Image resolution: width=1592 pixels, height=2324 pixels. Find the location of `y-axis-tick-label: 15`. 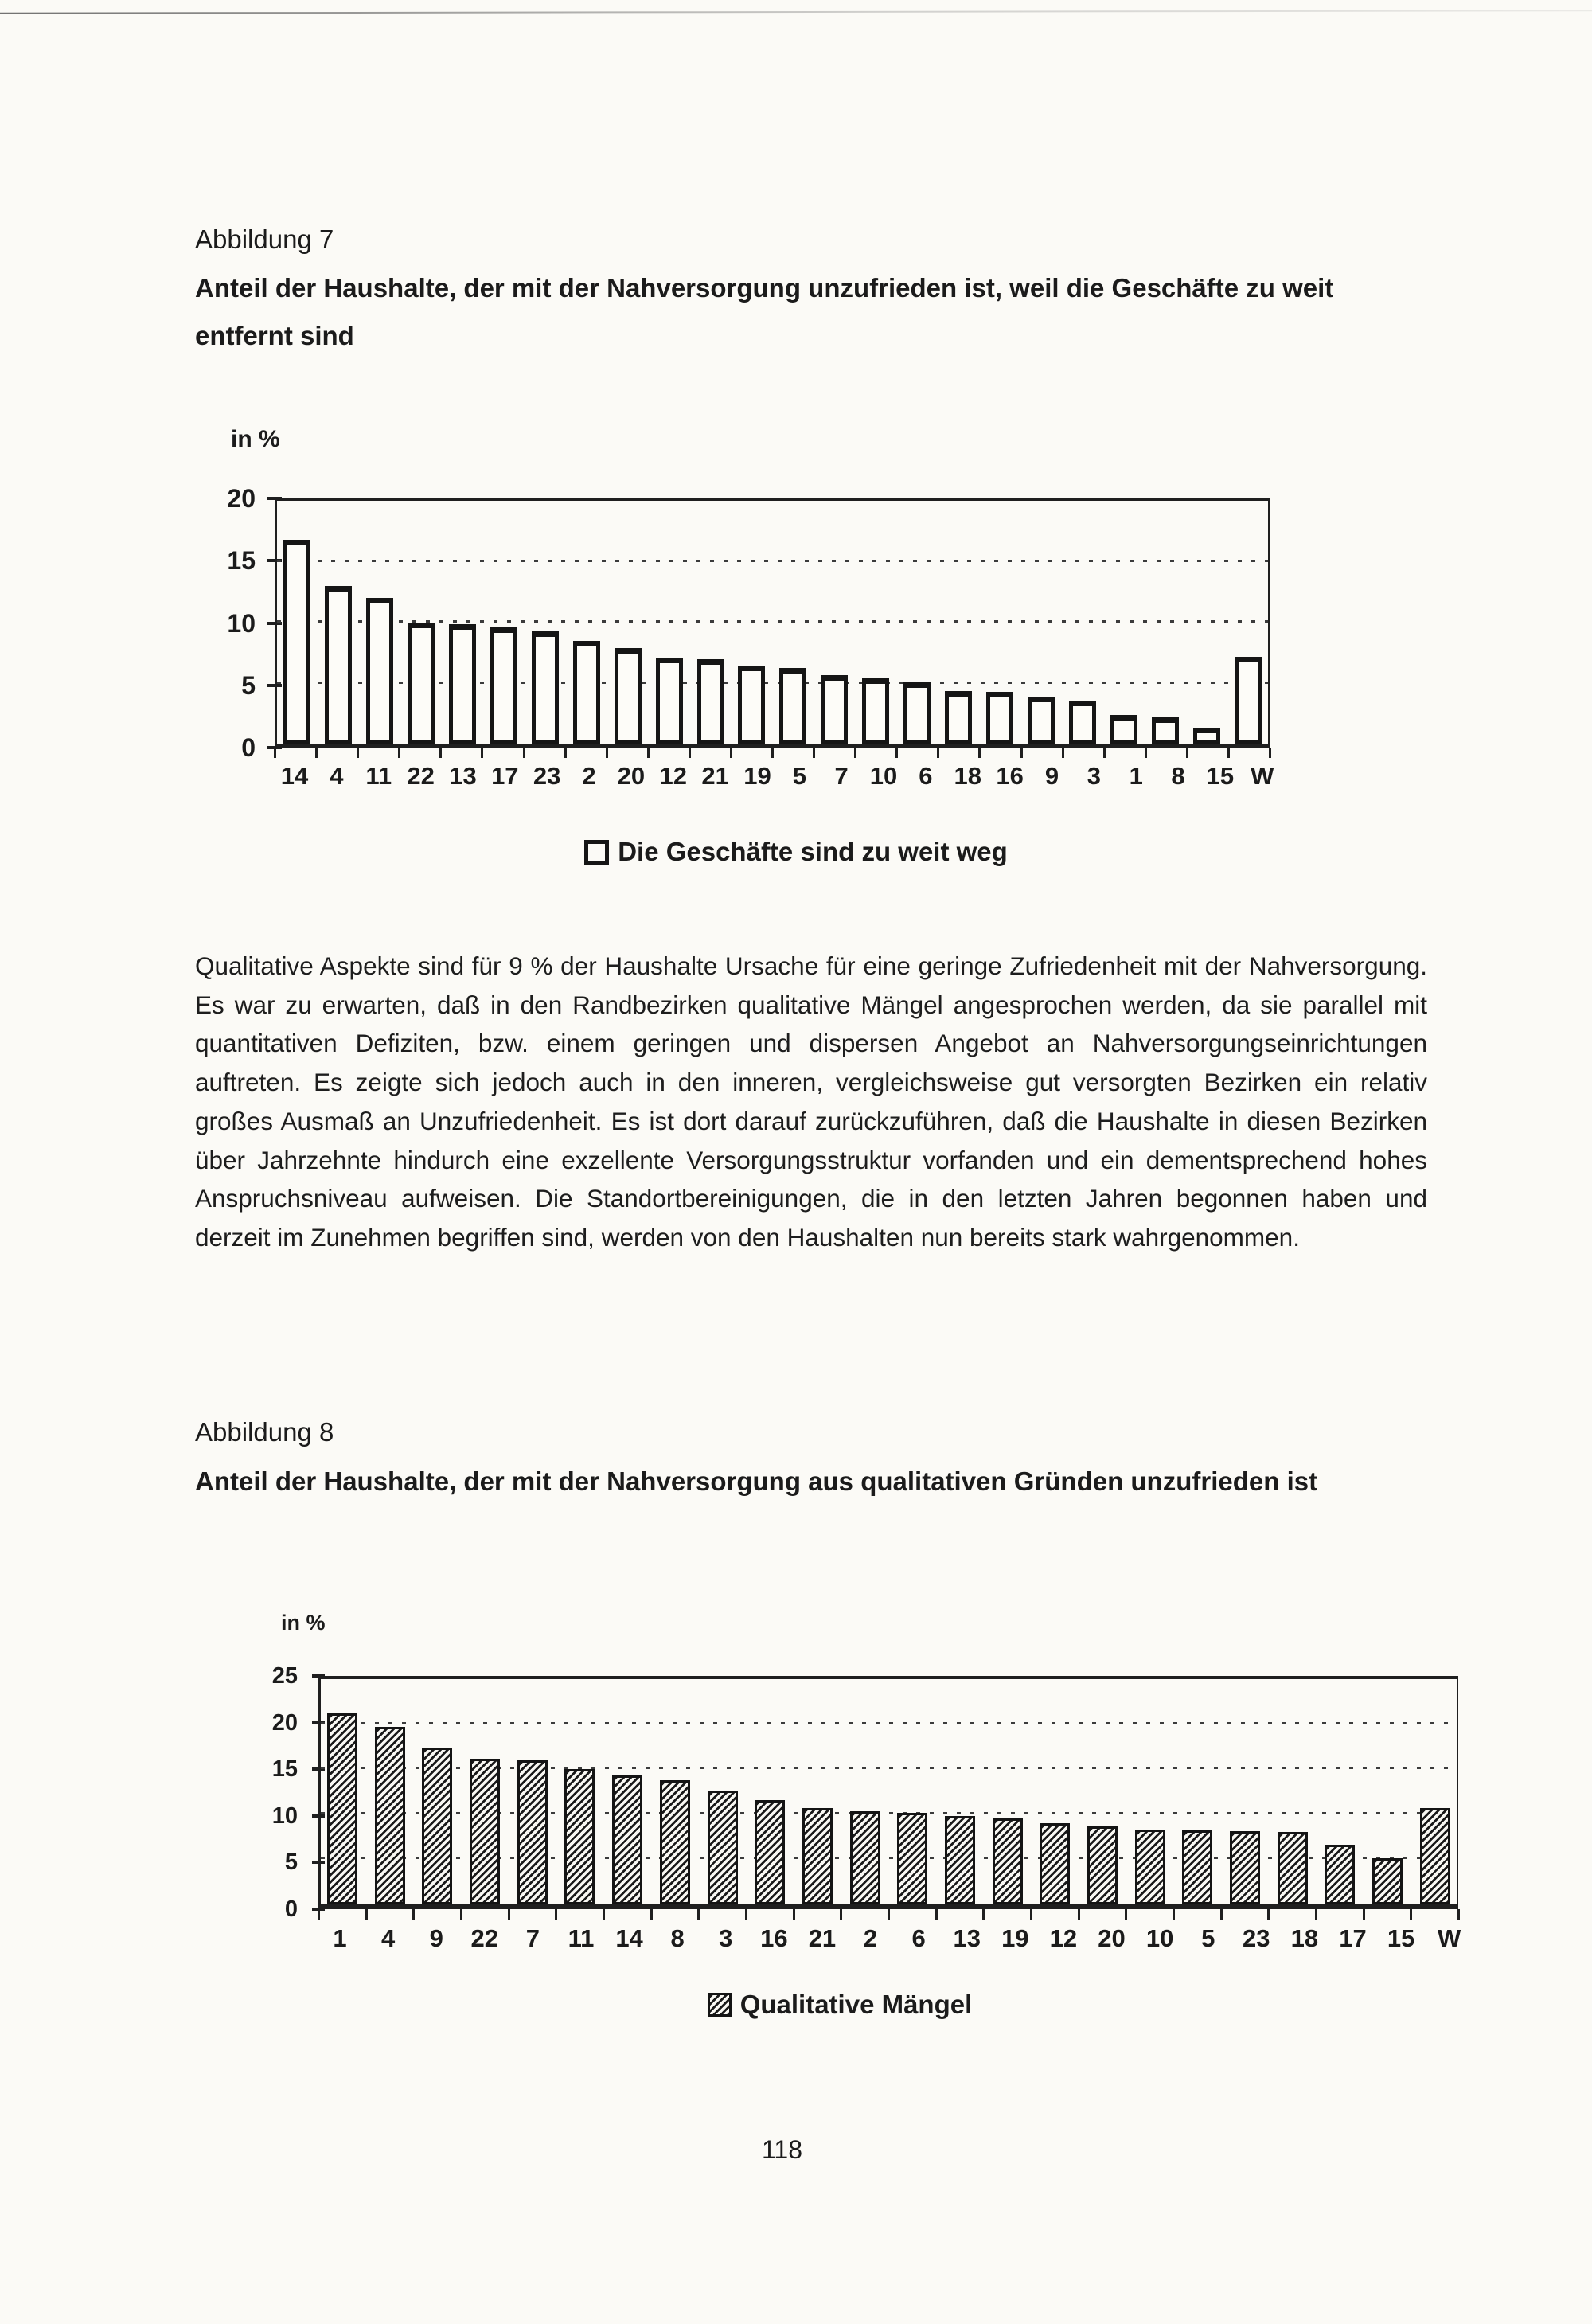

y-axis-tick-label: 15 is located at coordinates (242, 561).